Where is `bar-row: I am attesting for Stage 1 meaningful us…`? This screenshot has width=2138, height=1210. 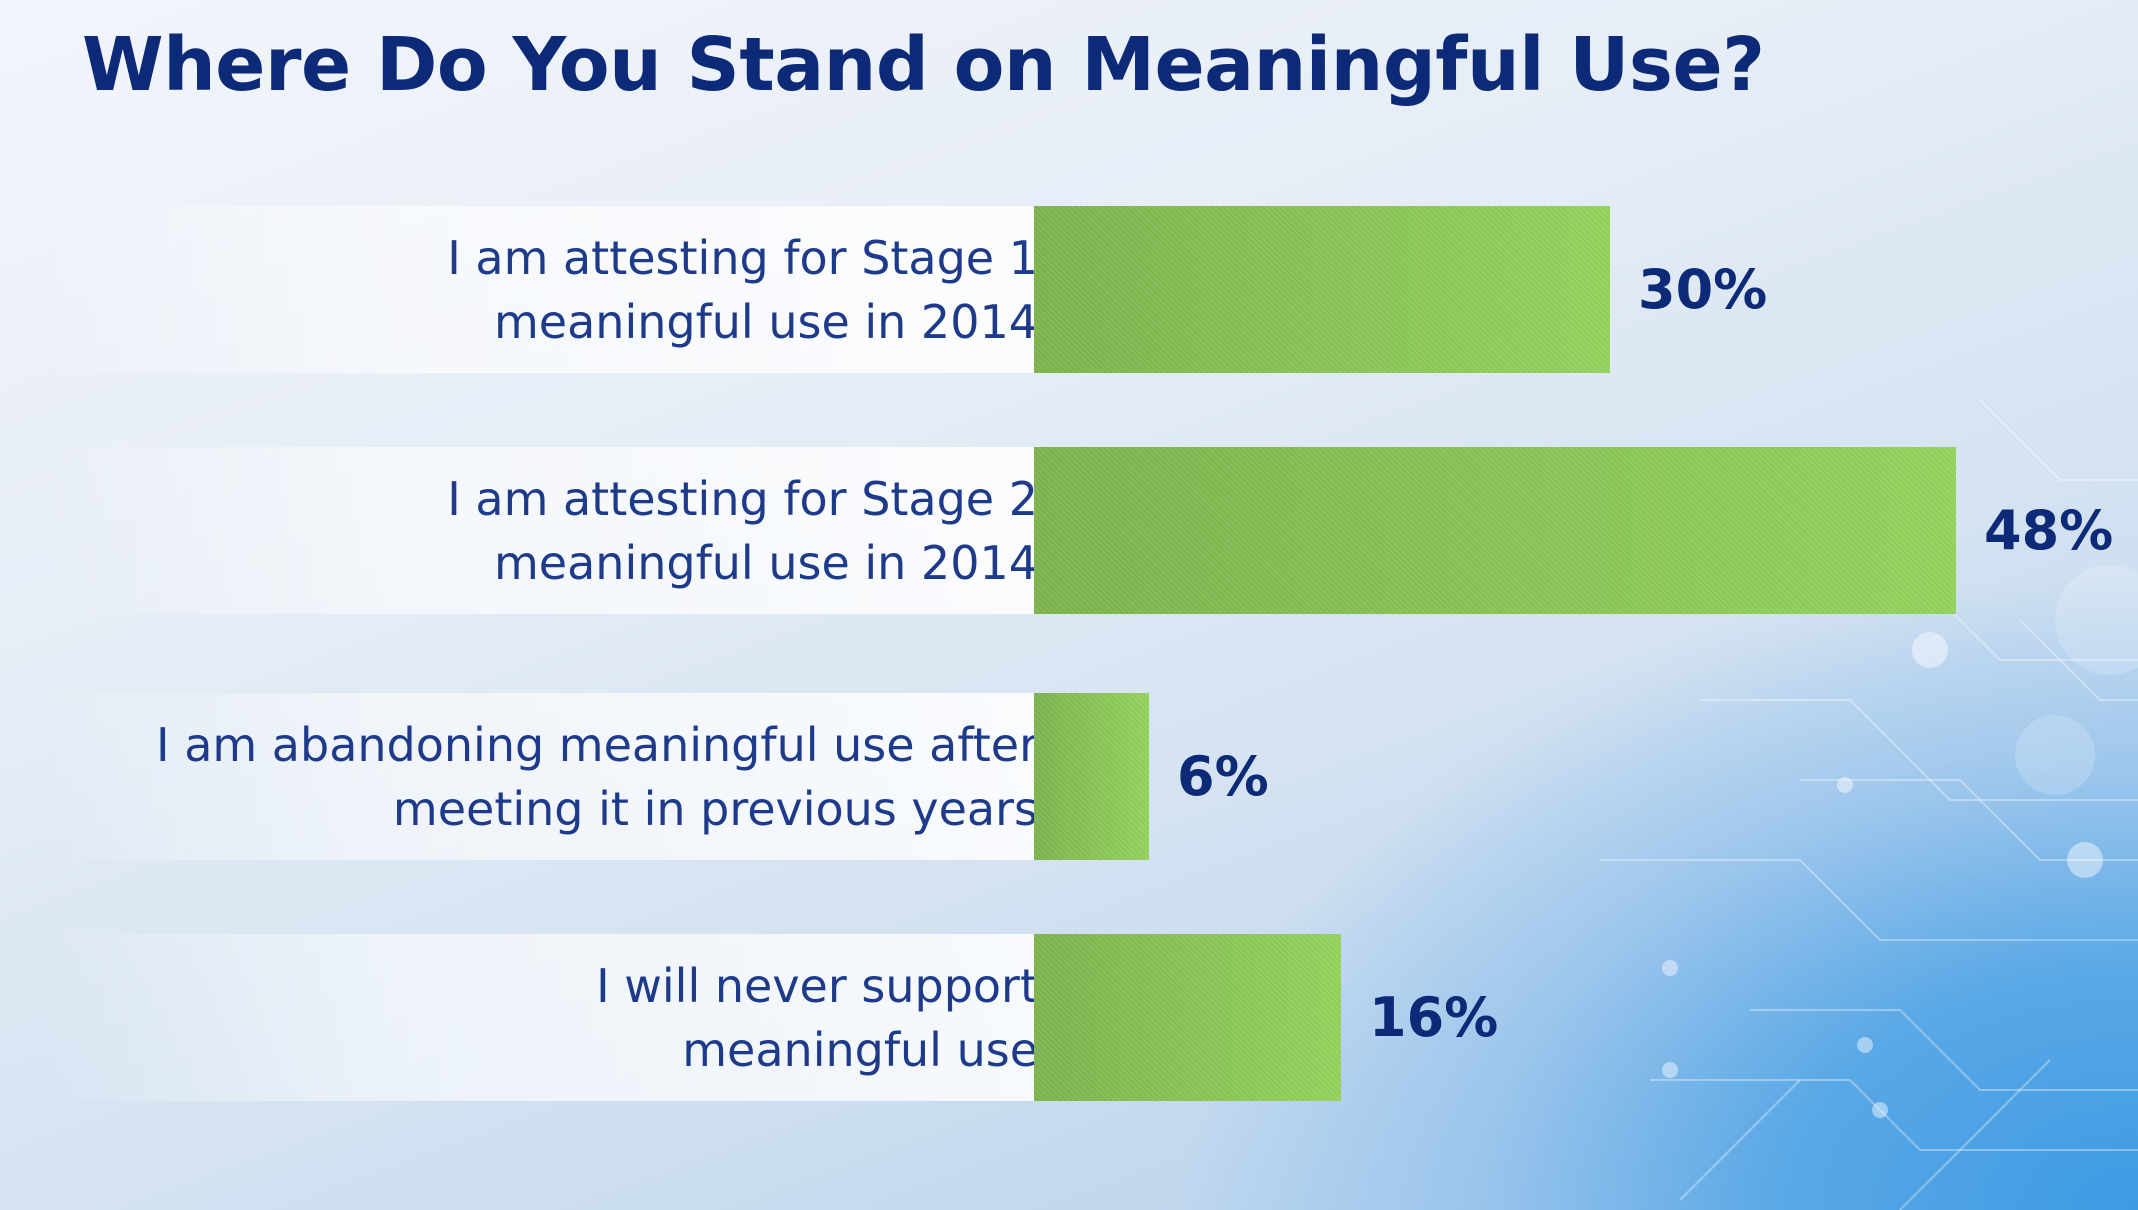
bar-row: I am attesting for Stage 1 meaningful us… is located at coordinates (1069, 289).